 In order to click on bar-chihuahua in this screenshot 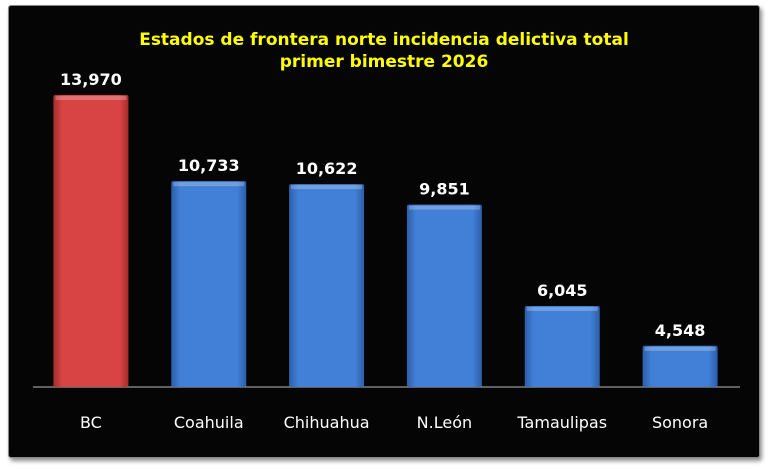, I will do `click(327, 285)`.